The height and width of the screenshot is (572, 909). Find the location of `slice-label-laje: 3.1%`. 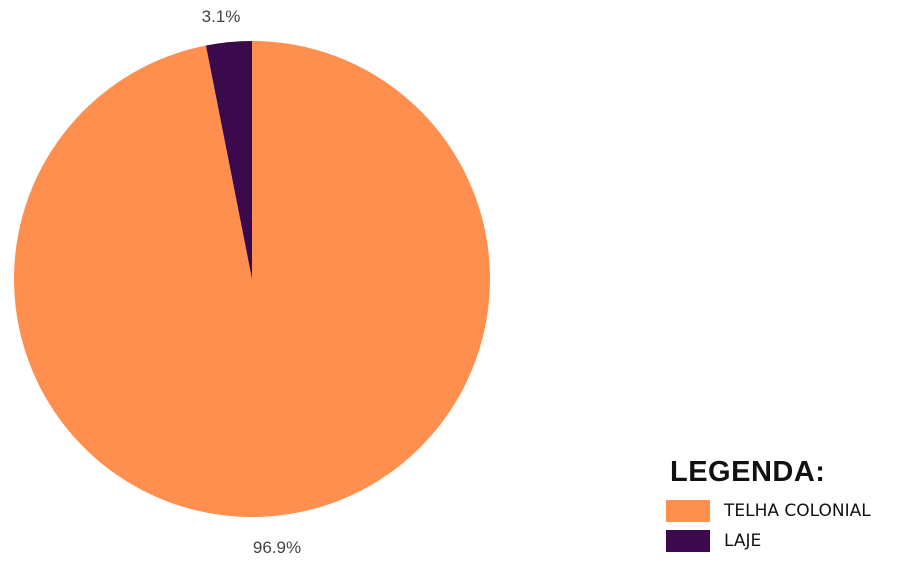

slice-label-laje: 3.1% is located at coordinates (221, 16).